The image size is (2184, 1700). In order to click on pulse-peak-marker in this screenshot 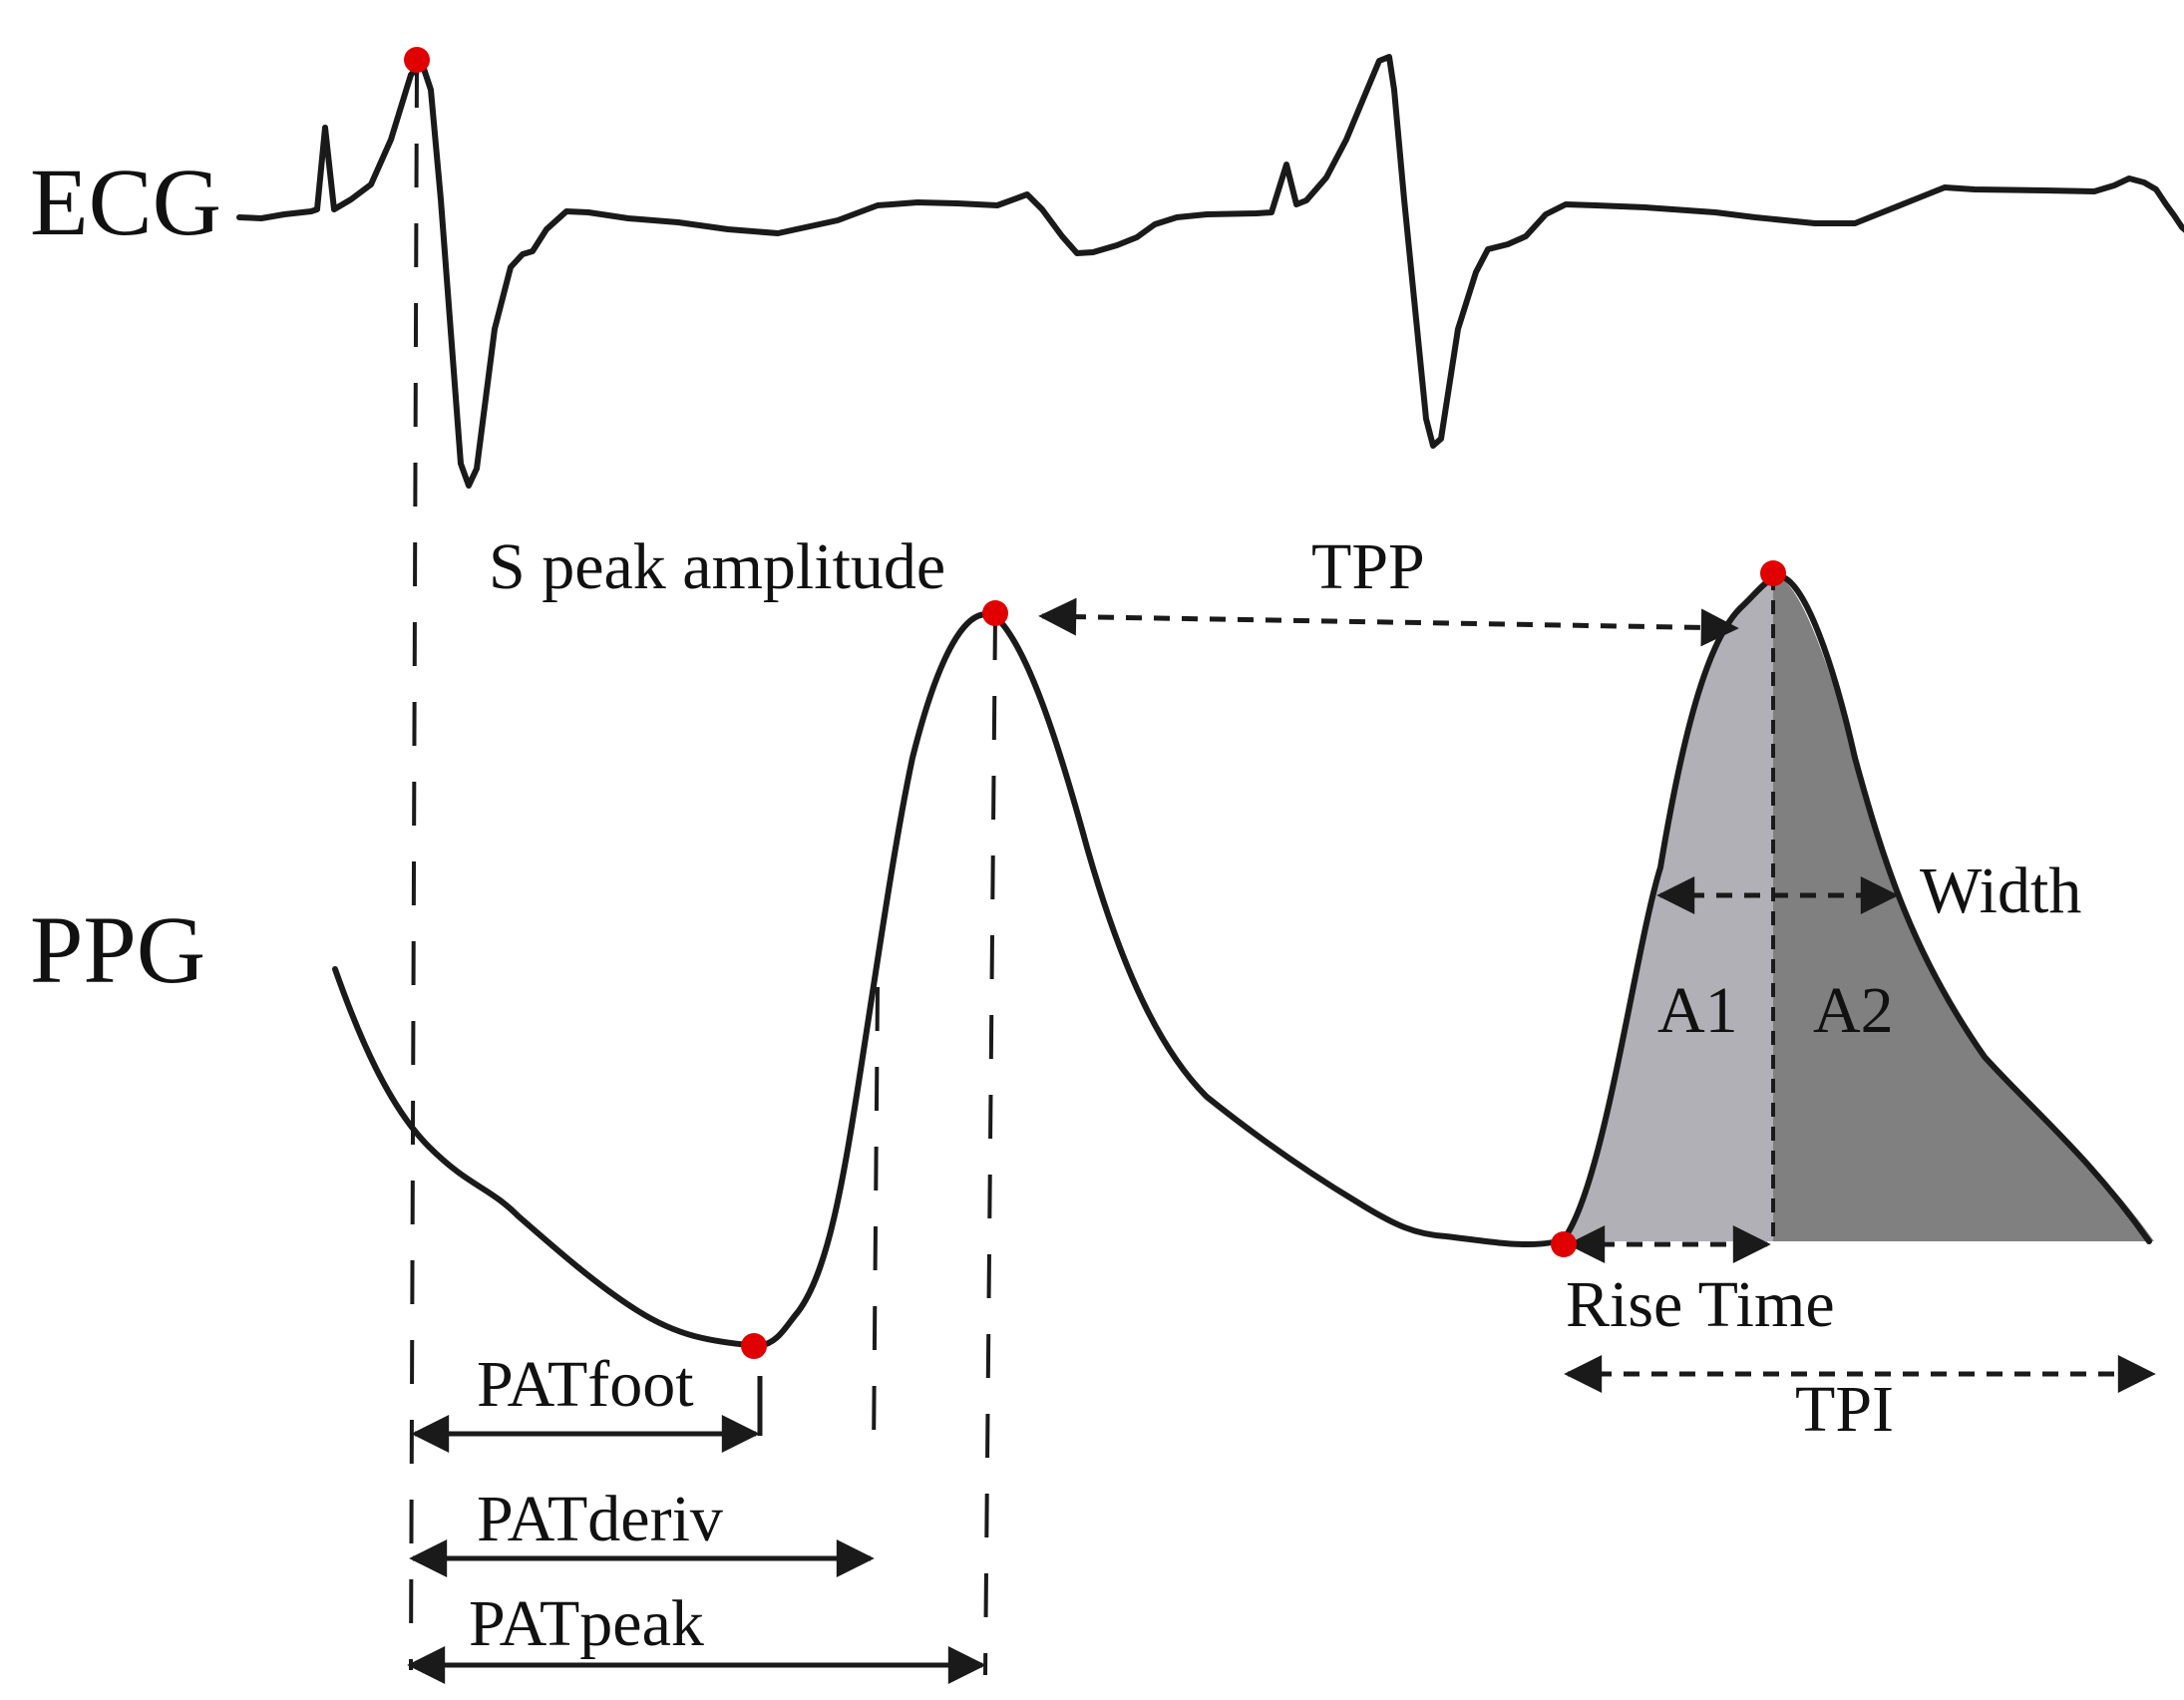, I will do `click(1773, 573)`.